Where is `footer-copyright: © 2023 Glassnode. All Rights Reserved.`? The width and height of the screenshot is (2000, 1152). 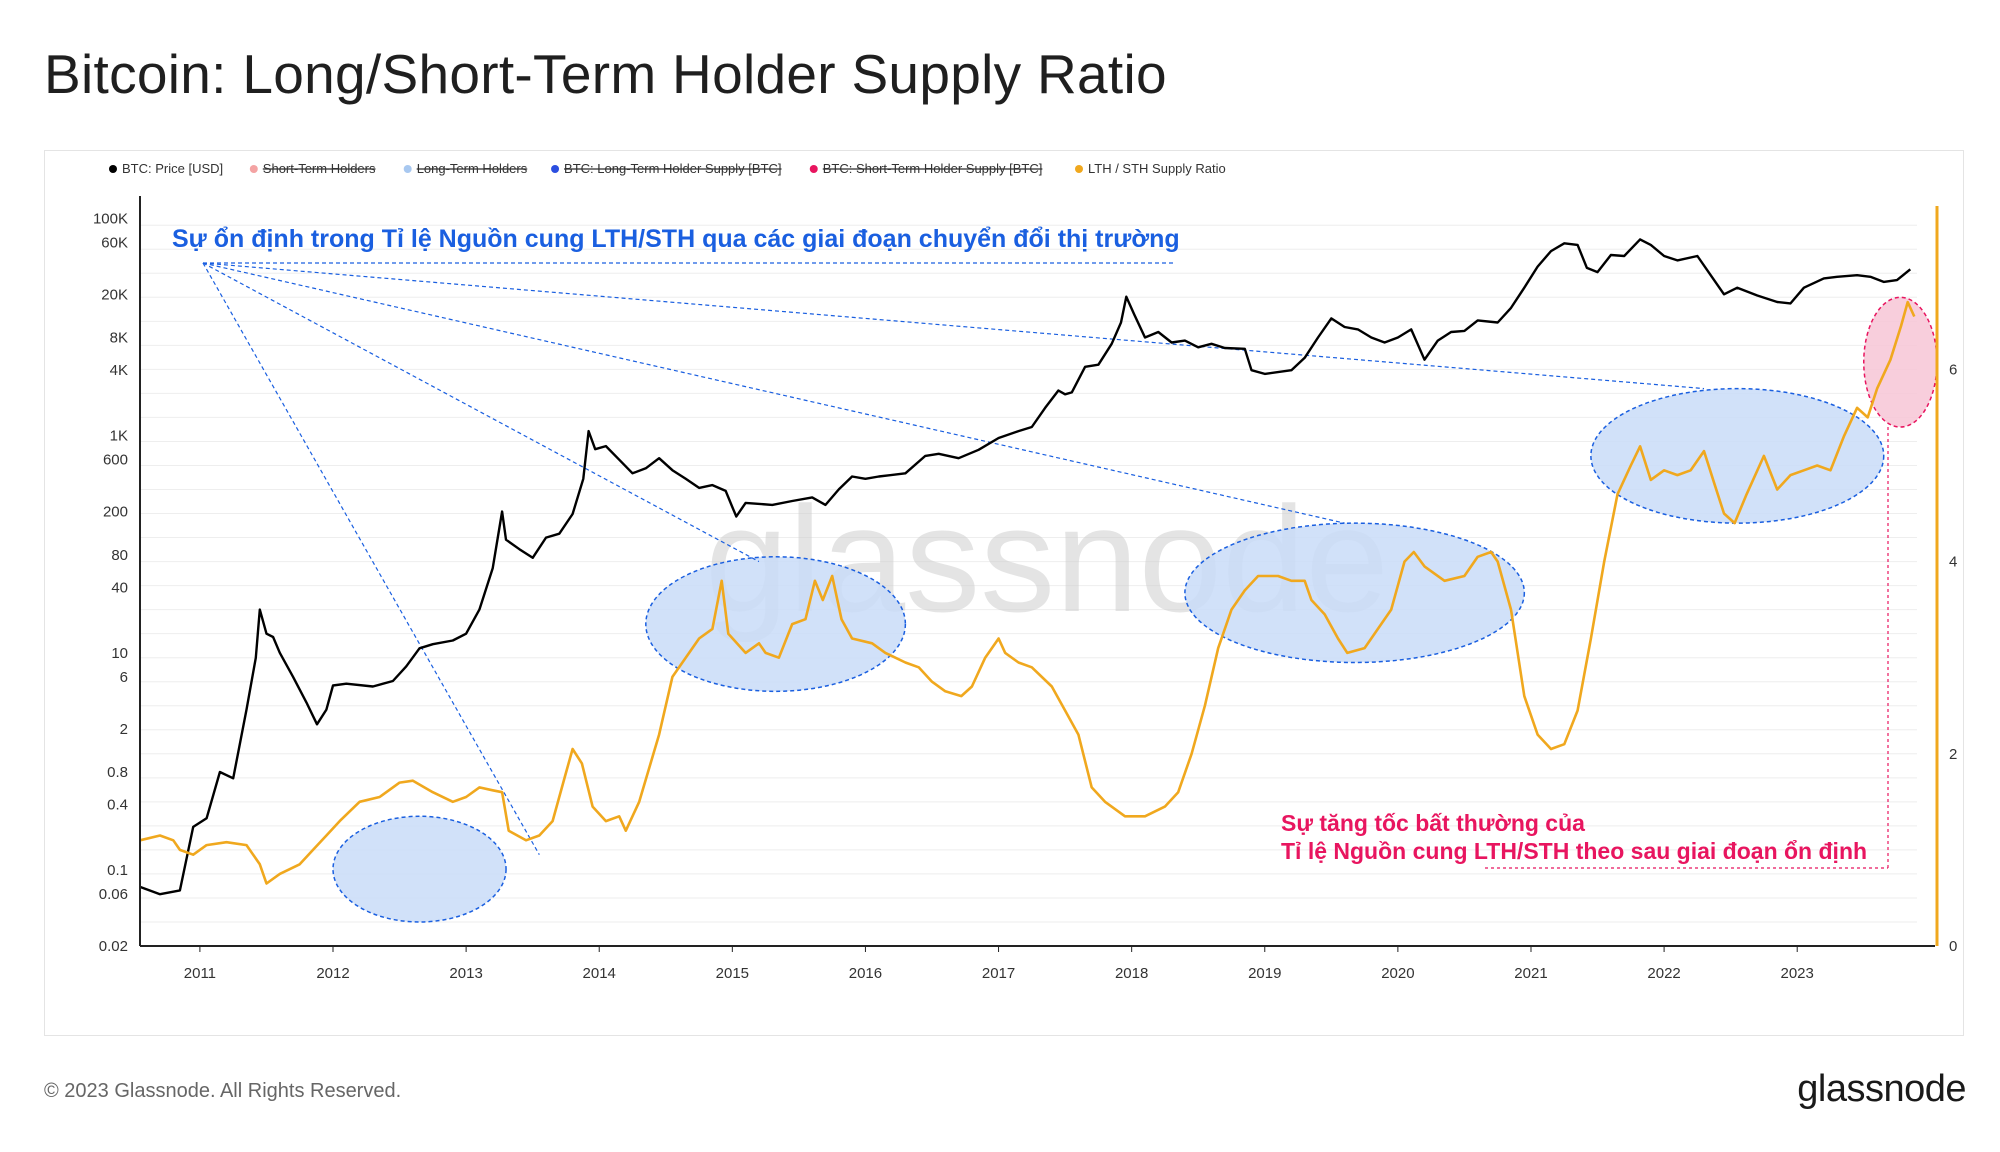
footer-copyright: © 2023 Glassnode. All Rights Reserved. is located at coordinates (223, 1091).